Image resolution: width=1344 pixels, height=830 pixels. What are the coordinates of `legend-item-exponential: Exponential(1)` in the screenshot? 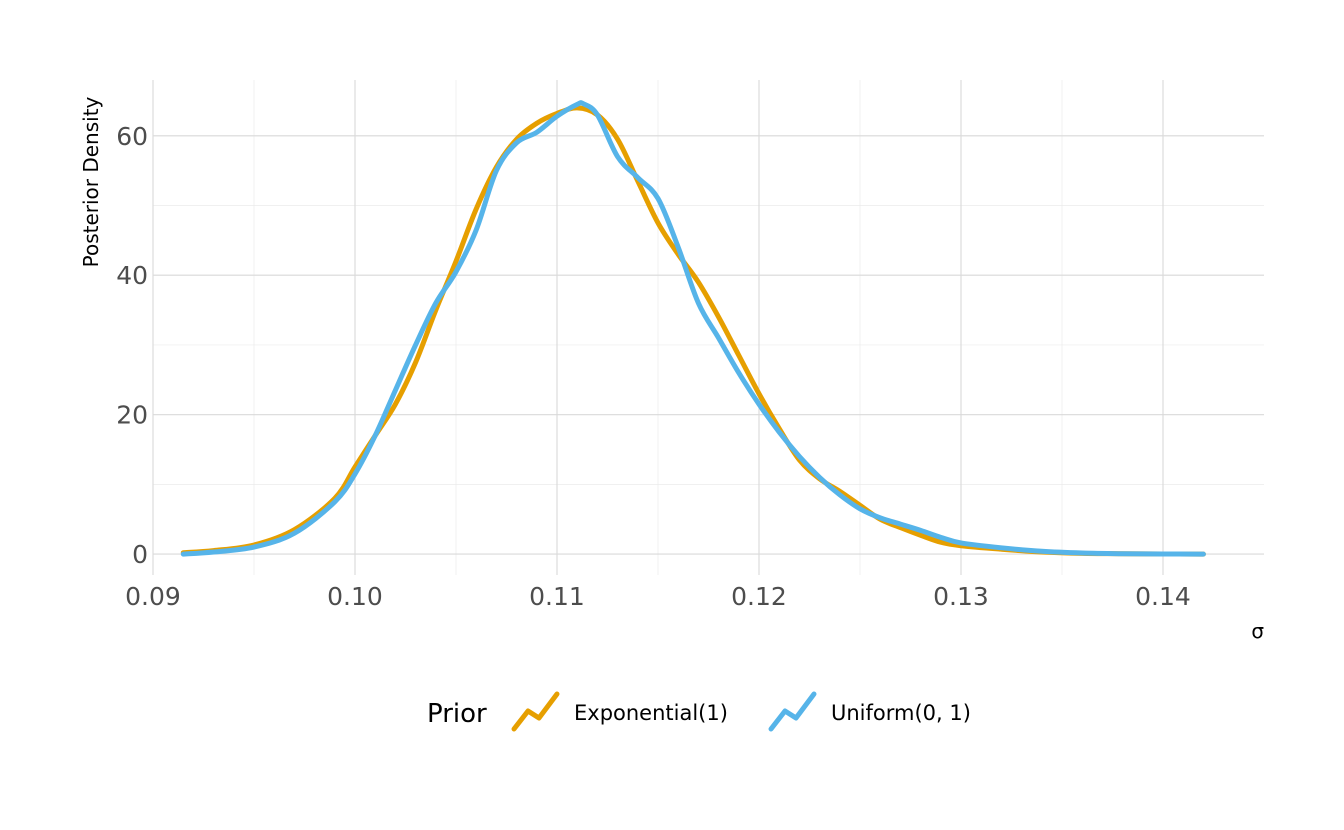 It's located at (619, 711).